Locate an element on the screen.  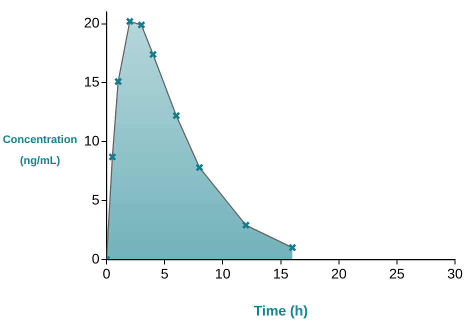
y-axis-title: Concentration (ng/mL) is located at coordinates (40, 151).